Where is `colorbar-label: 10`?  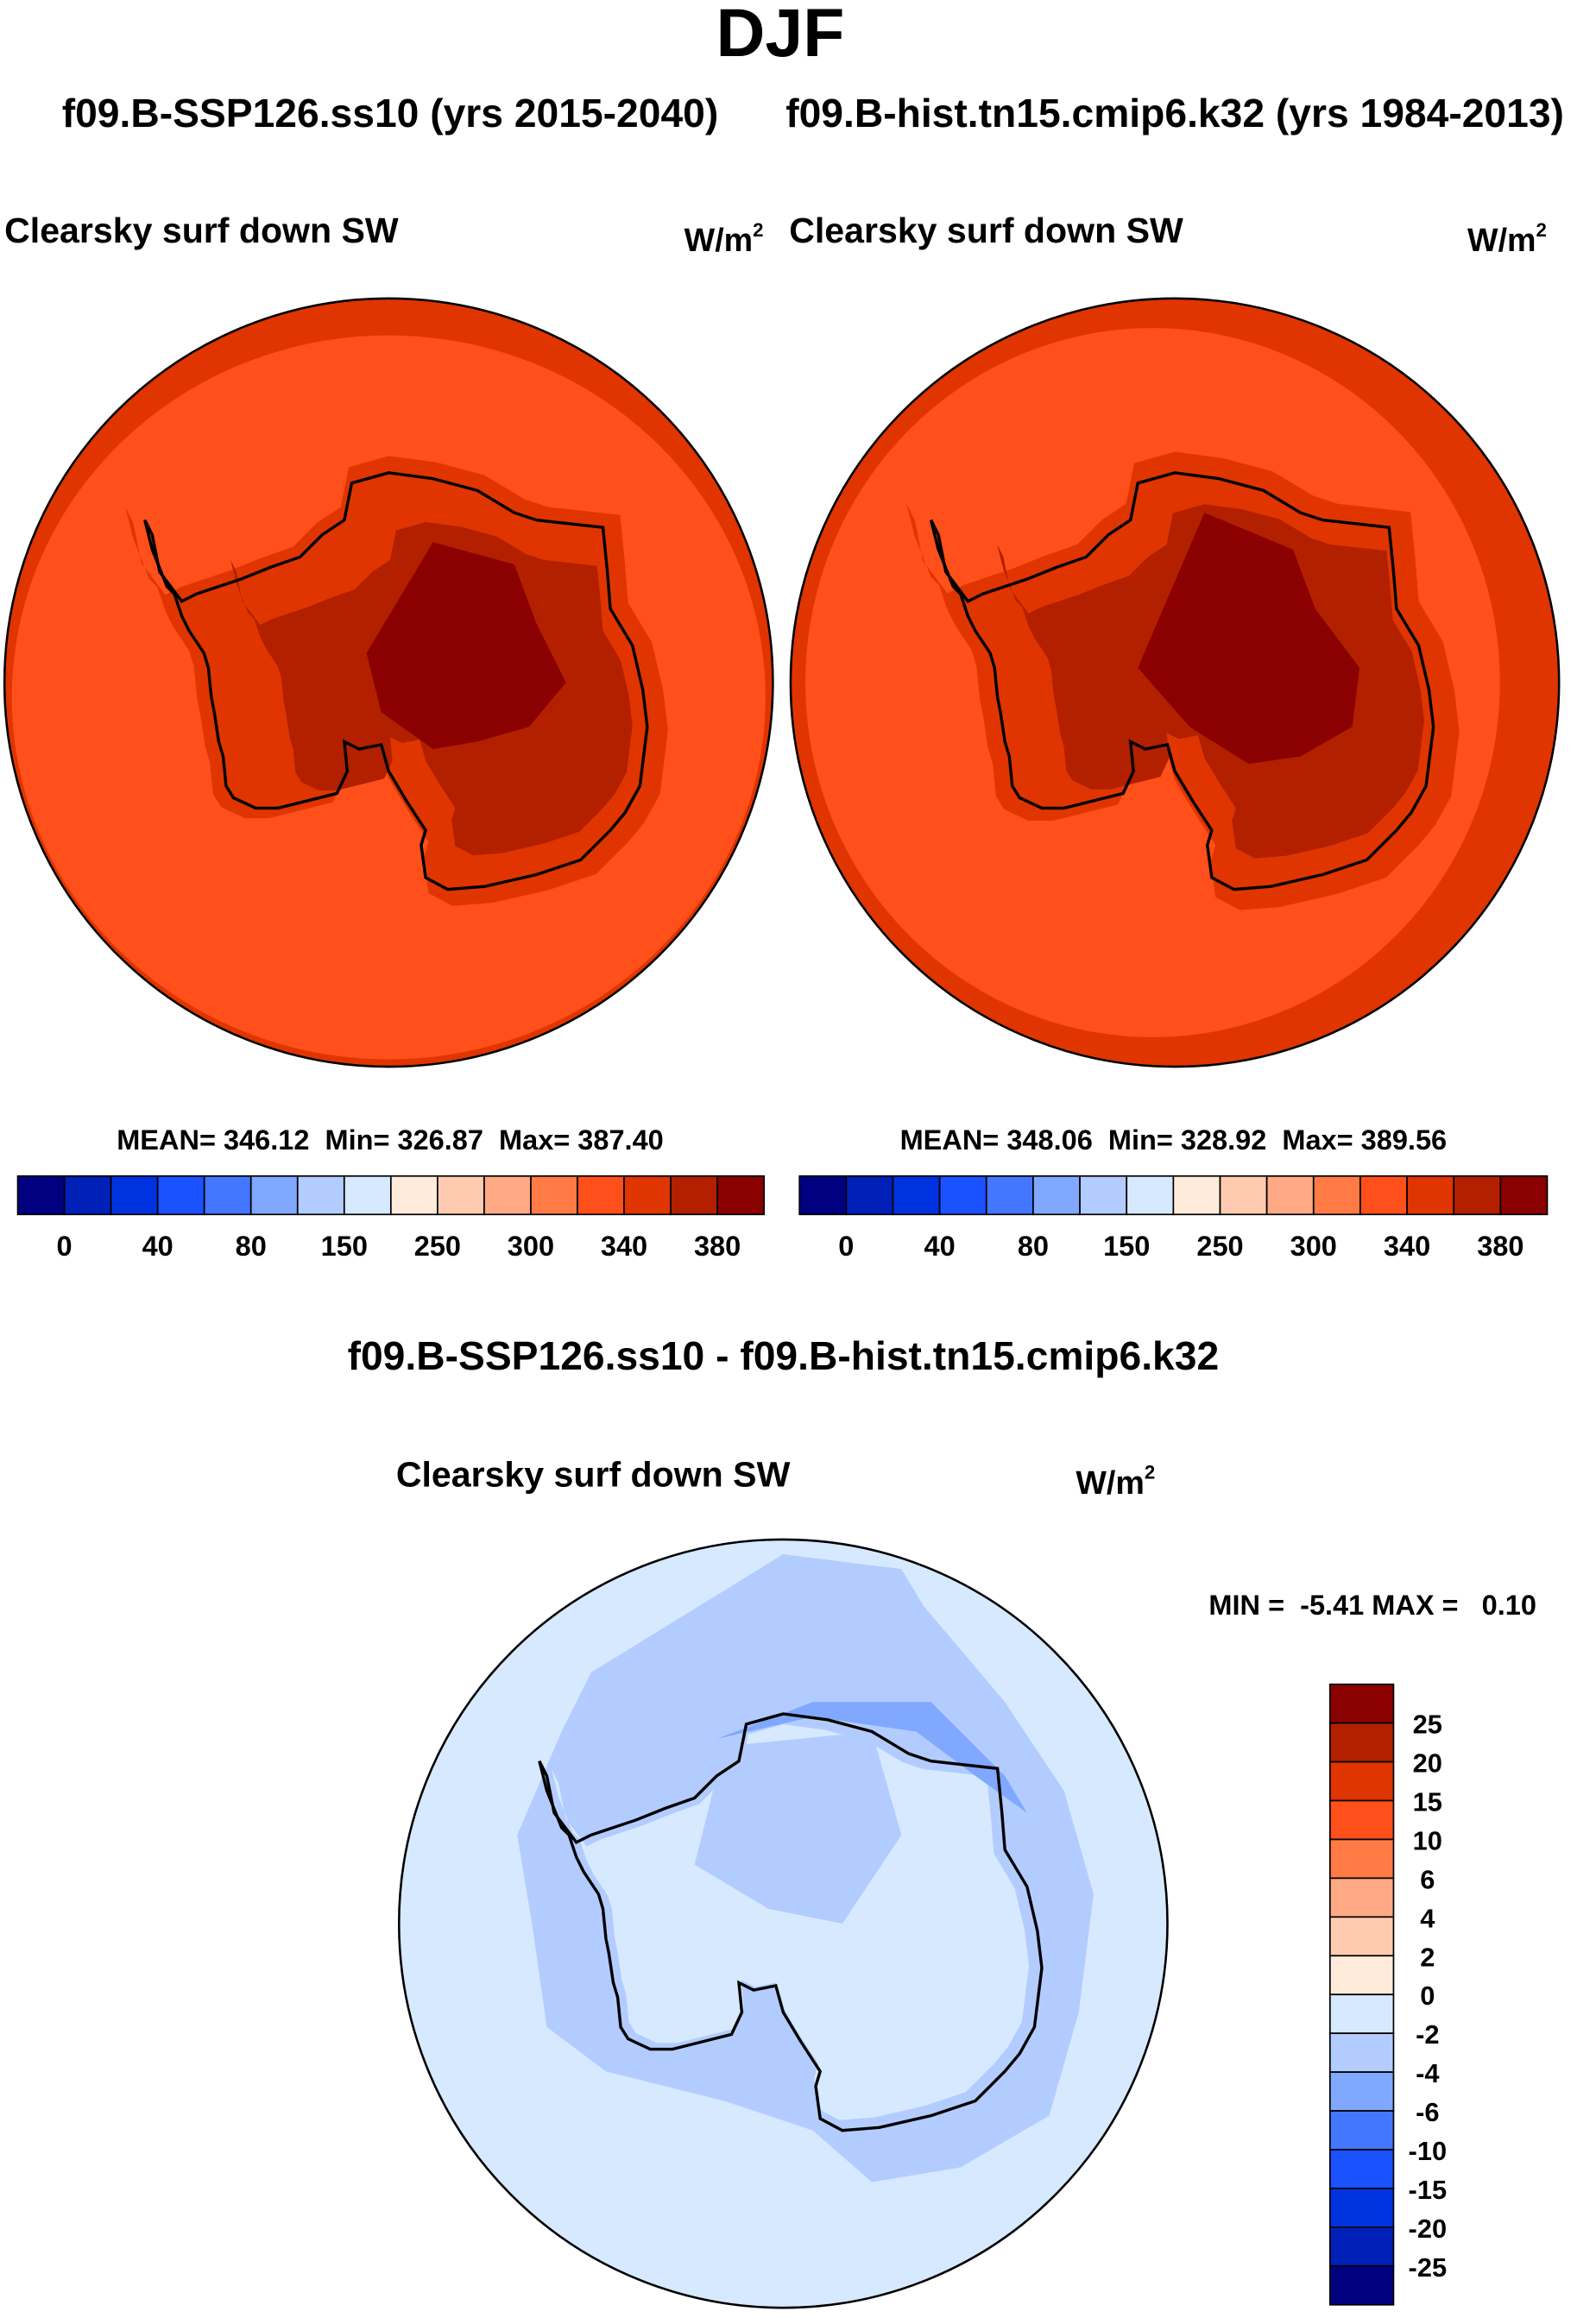
colorbar-label: 10 is located at coordinates (1427, 1840).